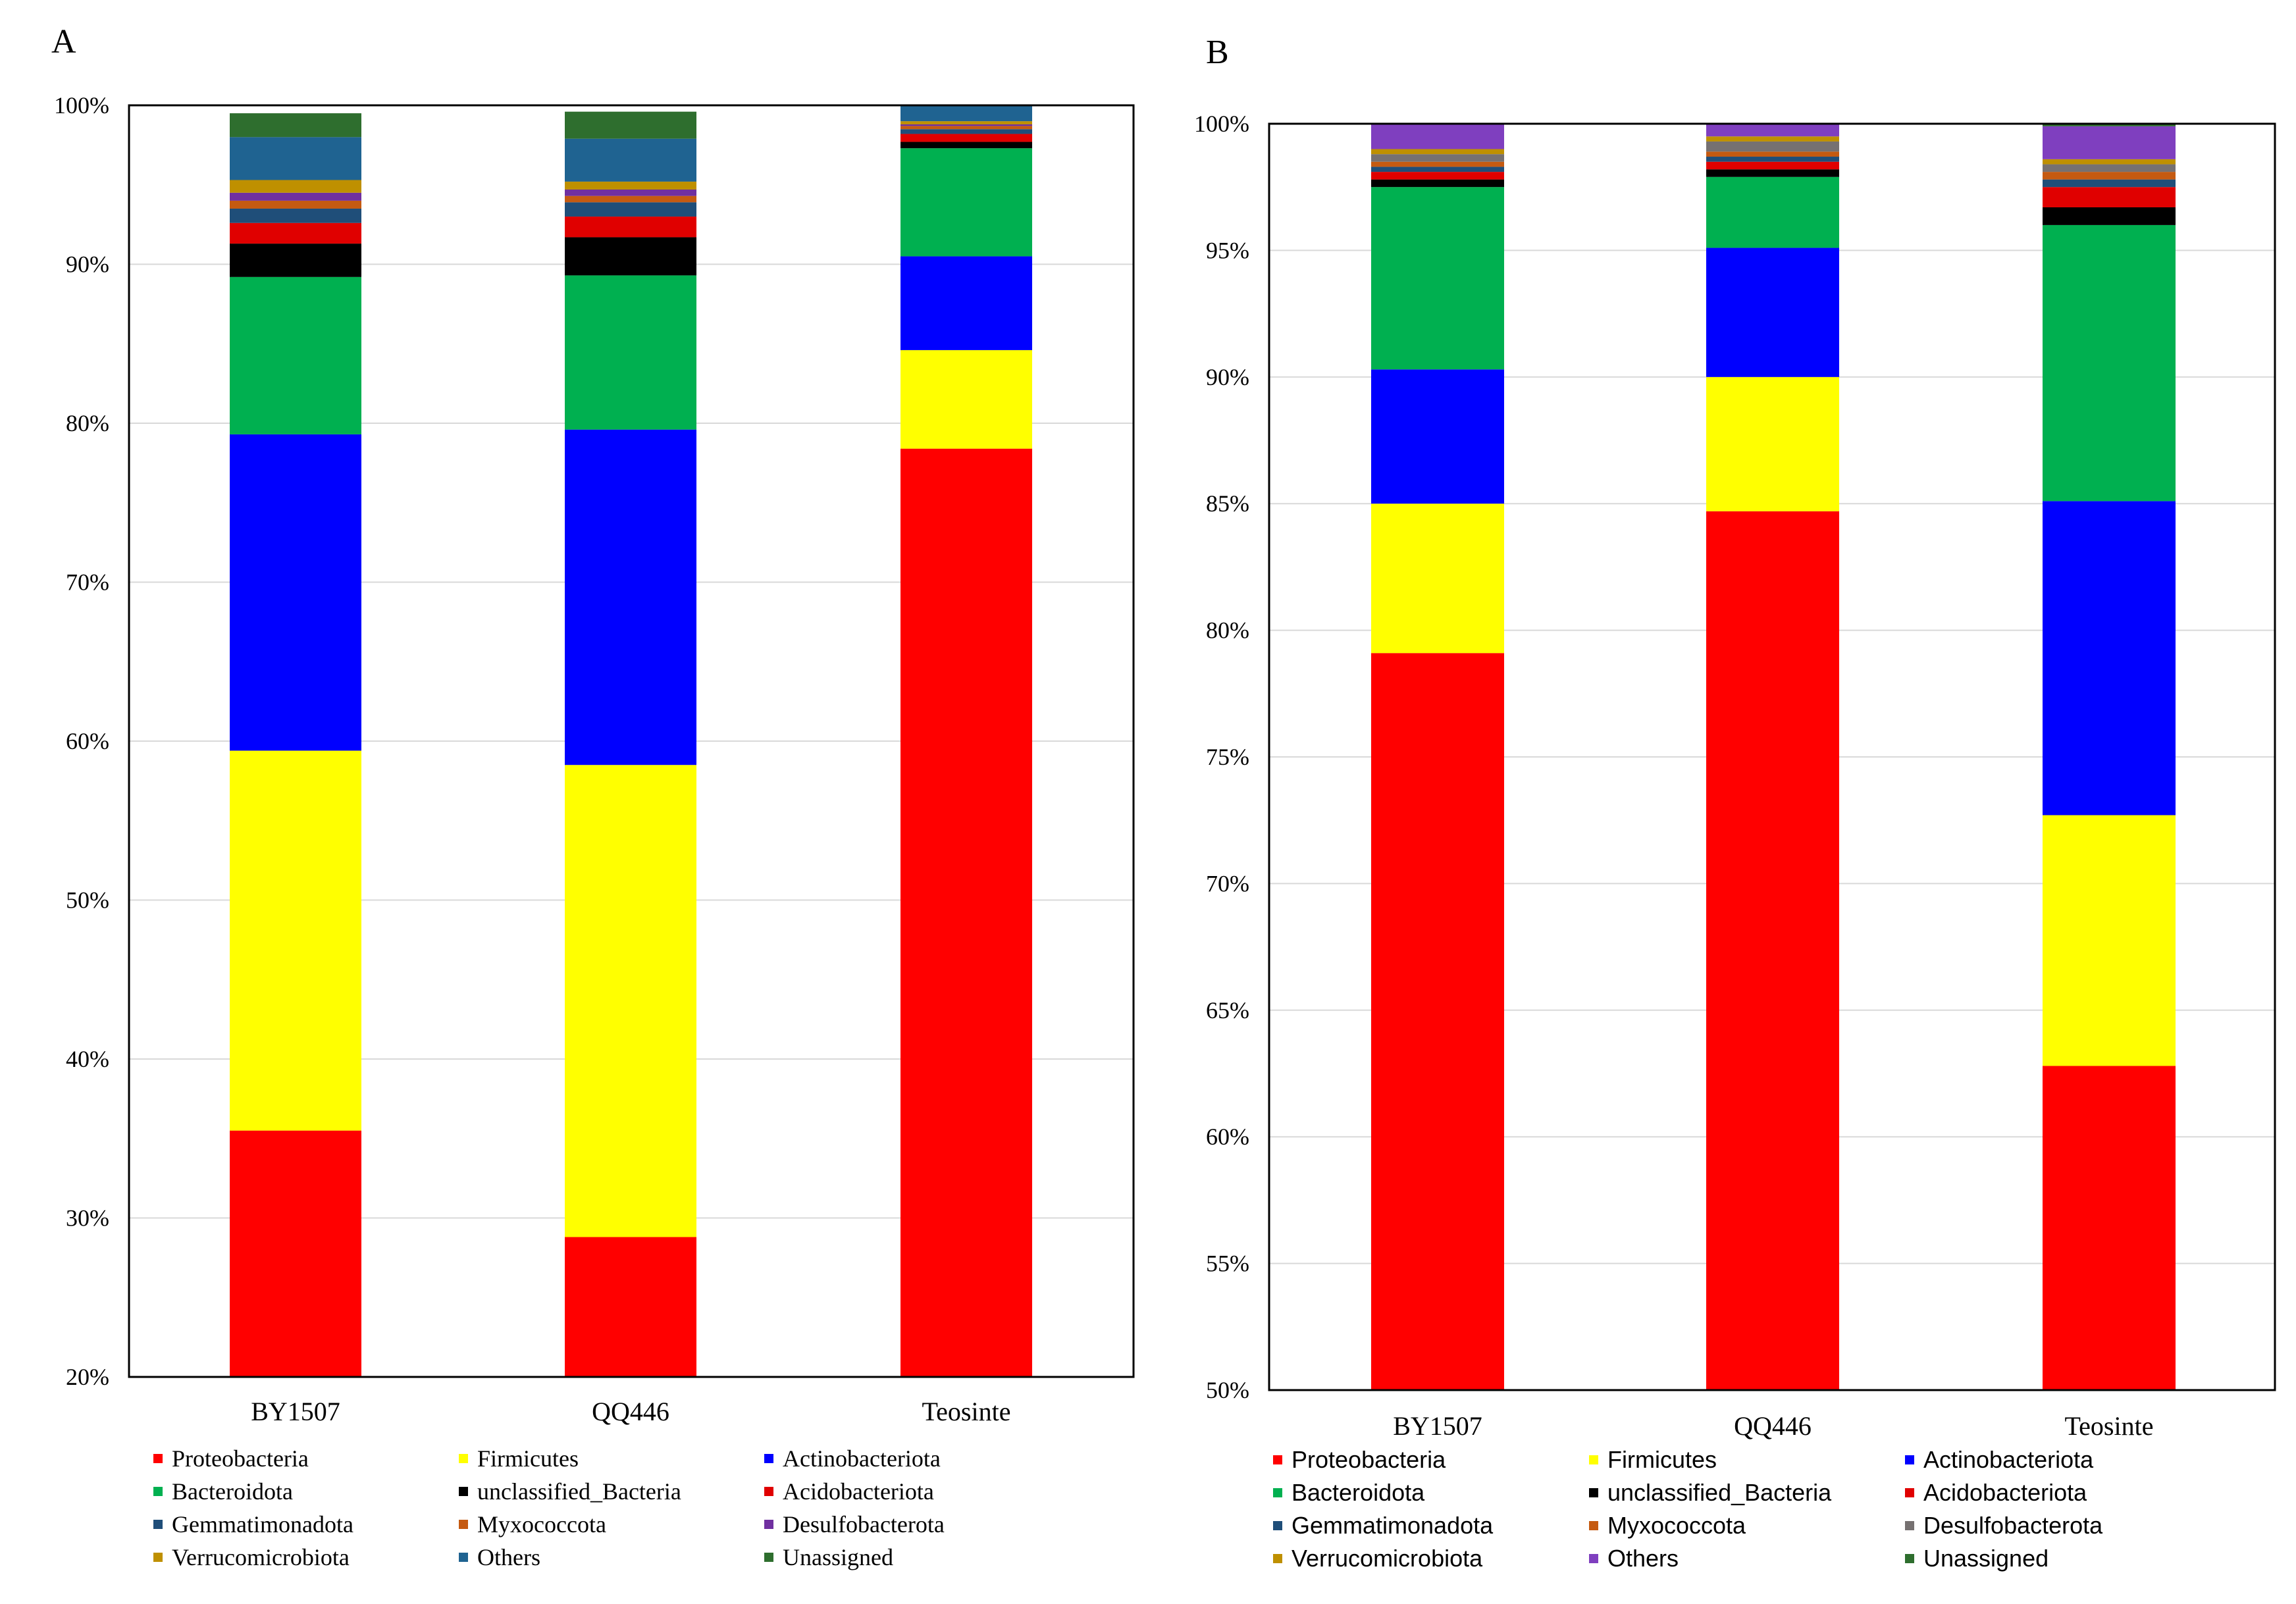  Describe the element at coordinates (2109, 184) in the screenshot. I see `panel-b-segment-teosinte-gemmatimonadota` at that location.